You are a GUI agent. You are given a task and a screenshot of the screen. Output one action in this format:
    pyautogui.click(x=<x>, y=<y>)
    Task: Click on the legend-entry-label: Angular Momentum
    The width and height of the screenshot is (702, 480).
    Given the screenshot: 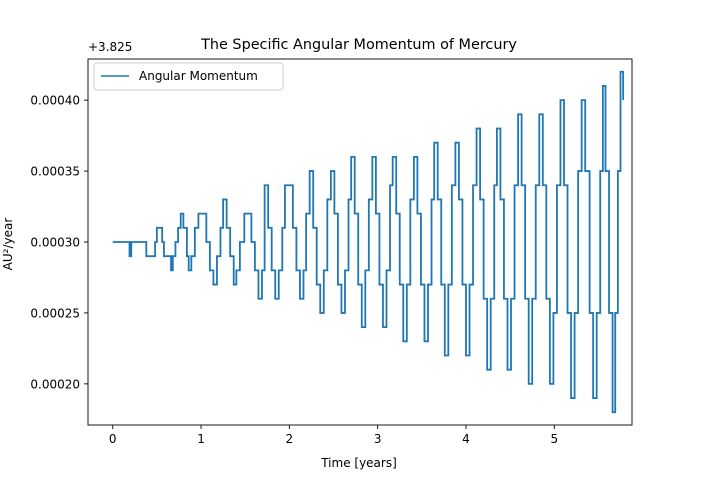 What is the action you would take?
    pyautogui.click(x=198, y=76)
    